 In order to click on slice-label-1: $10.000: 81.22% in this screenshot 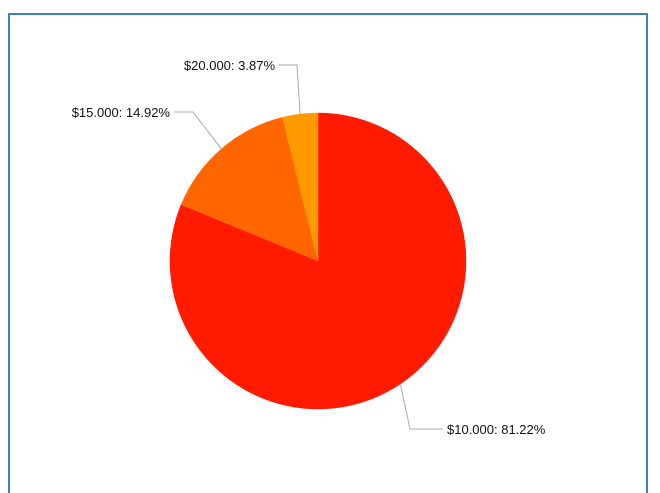, I will do `click(496, 429)`.